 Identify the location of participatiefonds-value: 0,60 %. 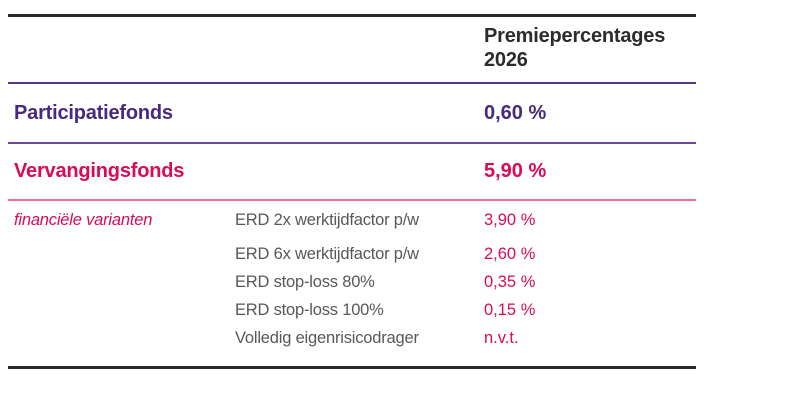
(515, 112).